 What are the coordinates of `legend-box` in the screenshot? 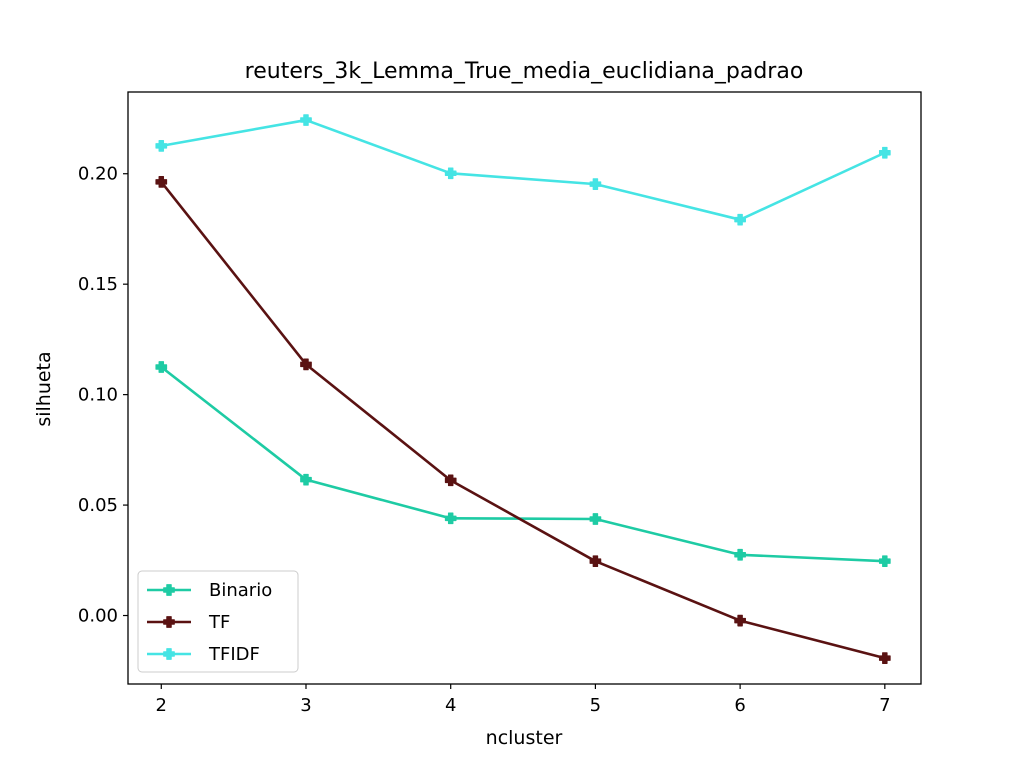 It's located at (218, 621).